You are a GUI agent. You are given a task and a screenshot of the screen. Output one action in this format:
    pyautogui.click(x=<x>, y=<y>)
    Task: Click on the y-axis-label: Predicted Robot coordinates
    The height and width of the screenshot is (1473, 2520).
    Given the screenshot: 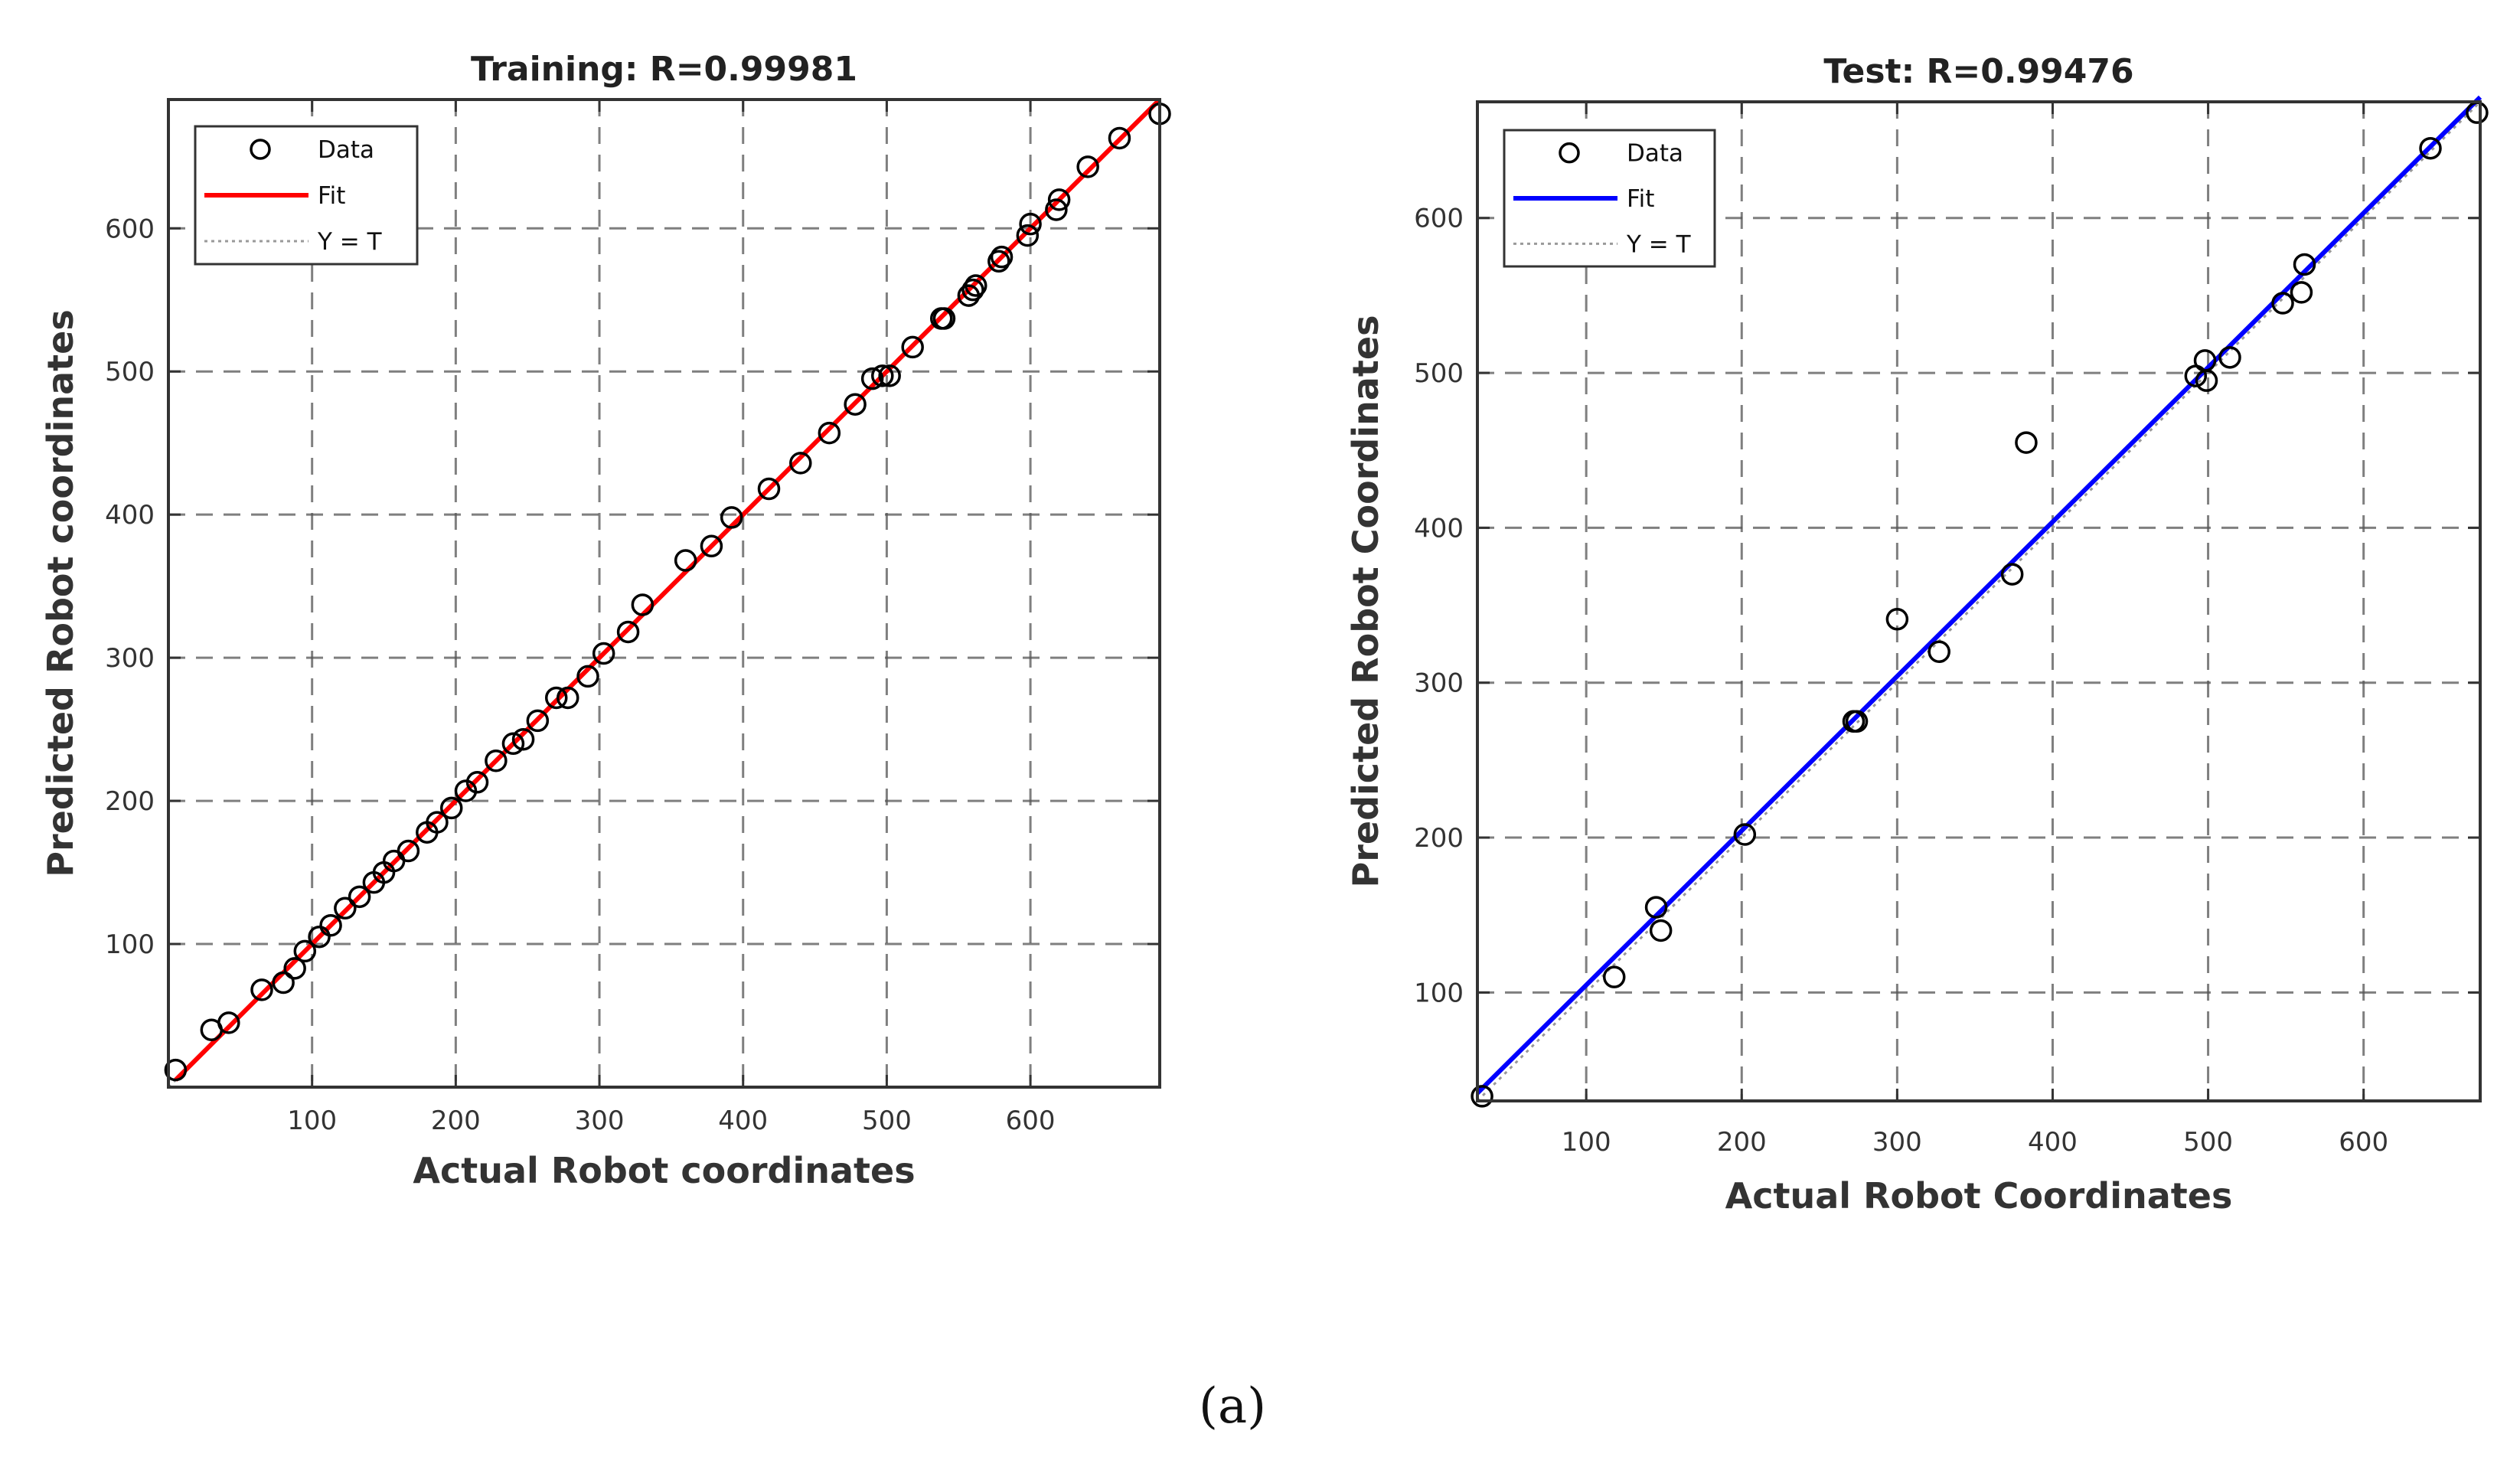 What is the action you would take?
    pyautogui.click(x=60, y=593)
    